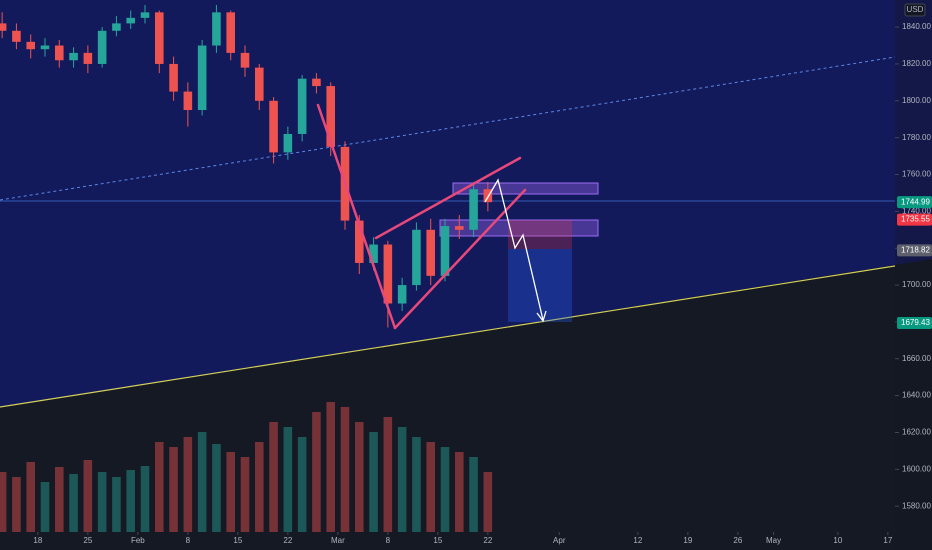  What do you see at coordinates (559, 540) in the screenshot?
I see `x-tick-label: Apr` at bounding box center [559, 540].